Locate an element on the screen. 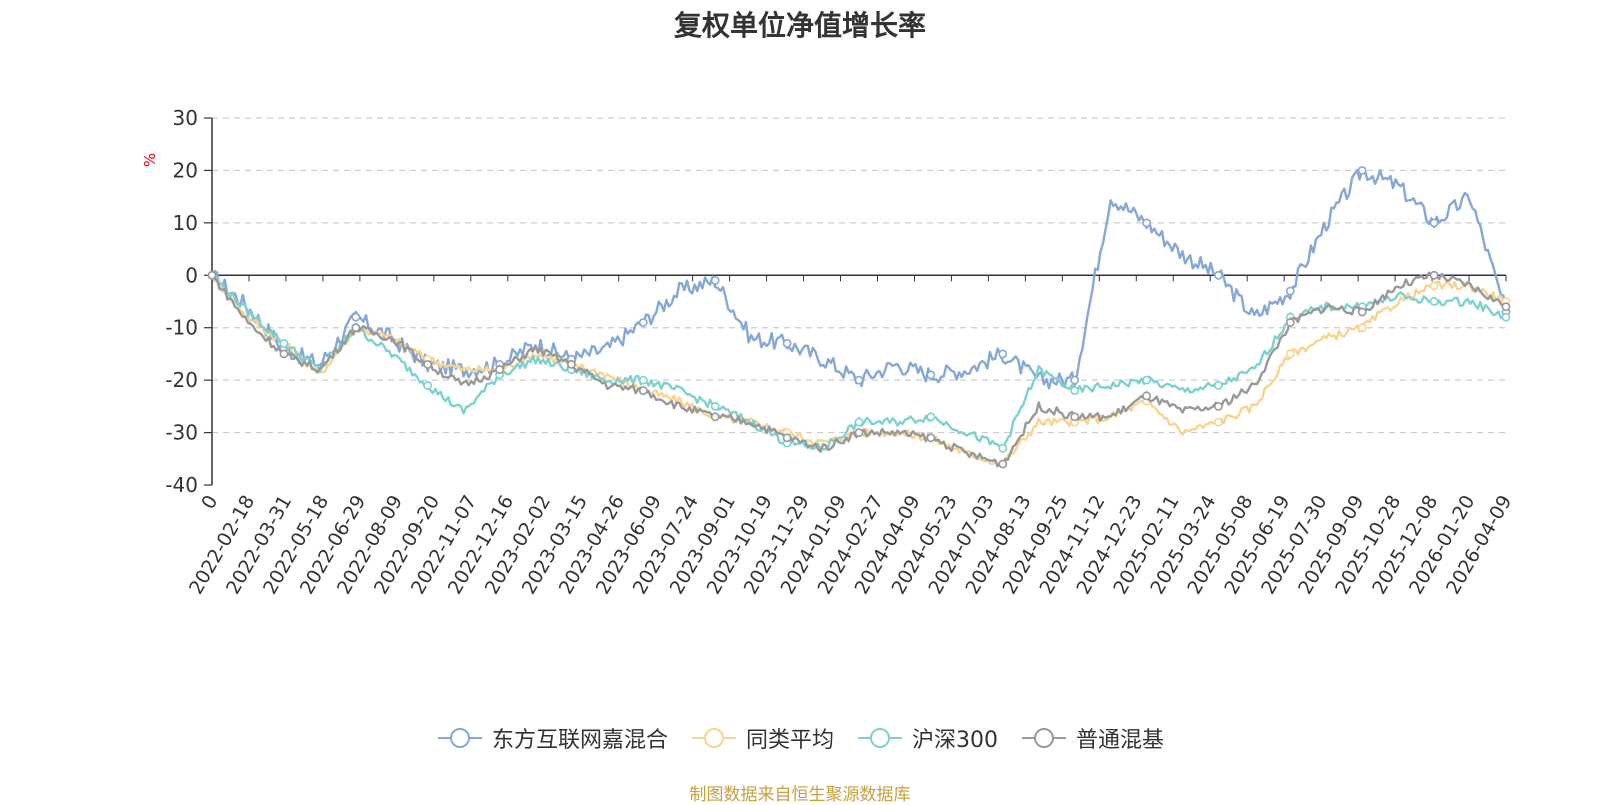 The width and height of the screenshot is (1600, 805). legend-label: 东方互联网嘉混合 is located at coordinates (579, 740).